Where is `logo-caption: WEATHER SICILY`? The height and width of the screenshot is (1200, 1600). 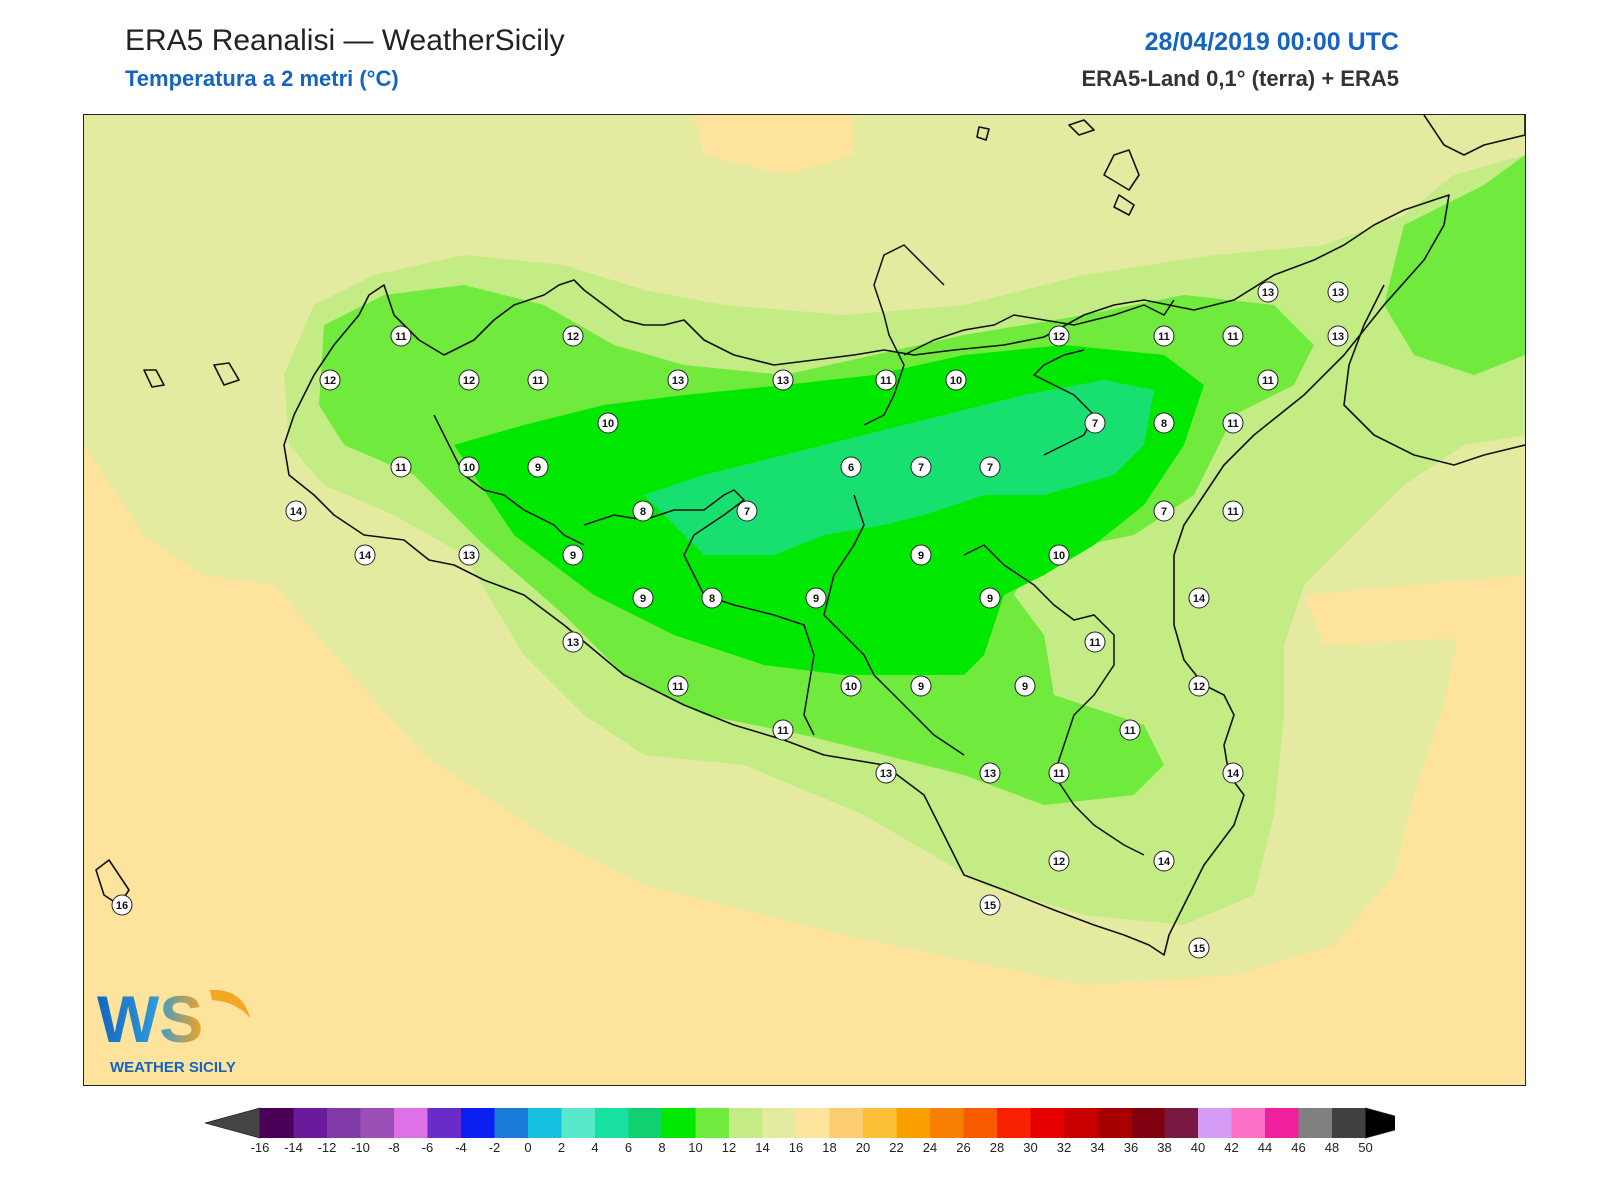
logo-caption: WEATHER SICILY is located at coordinates (173, 1067).